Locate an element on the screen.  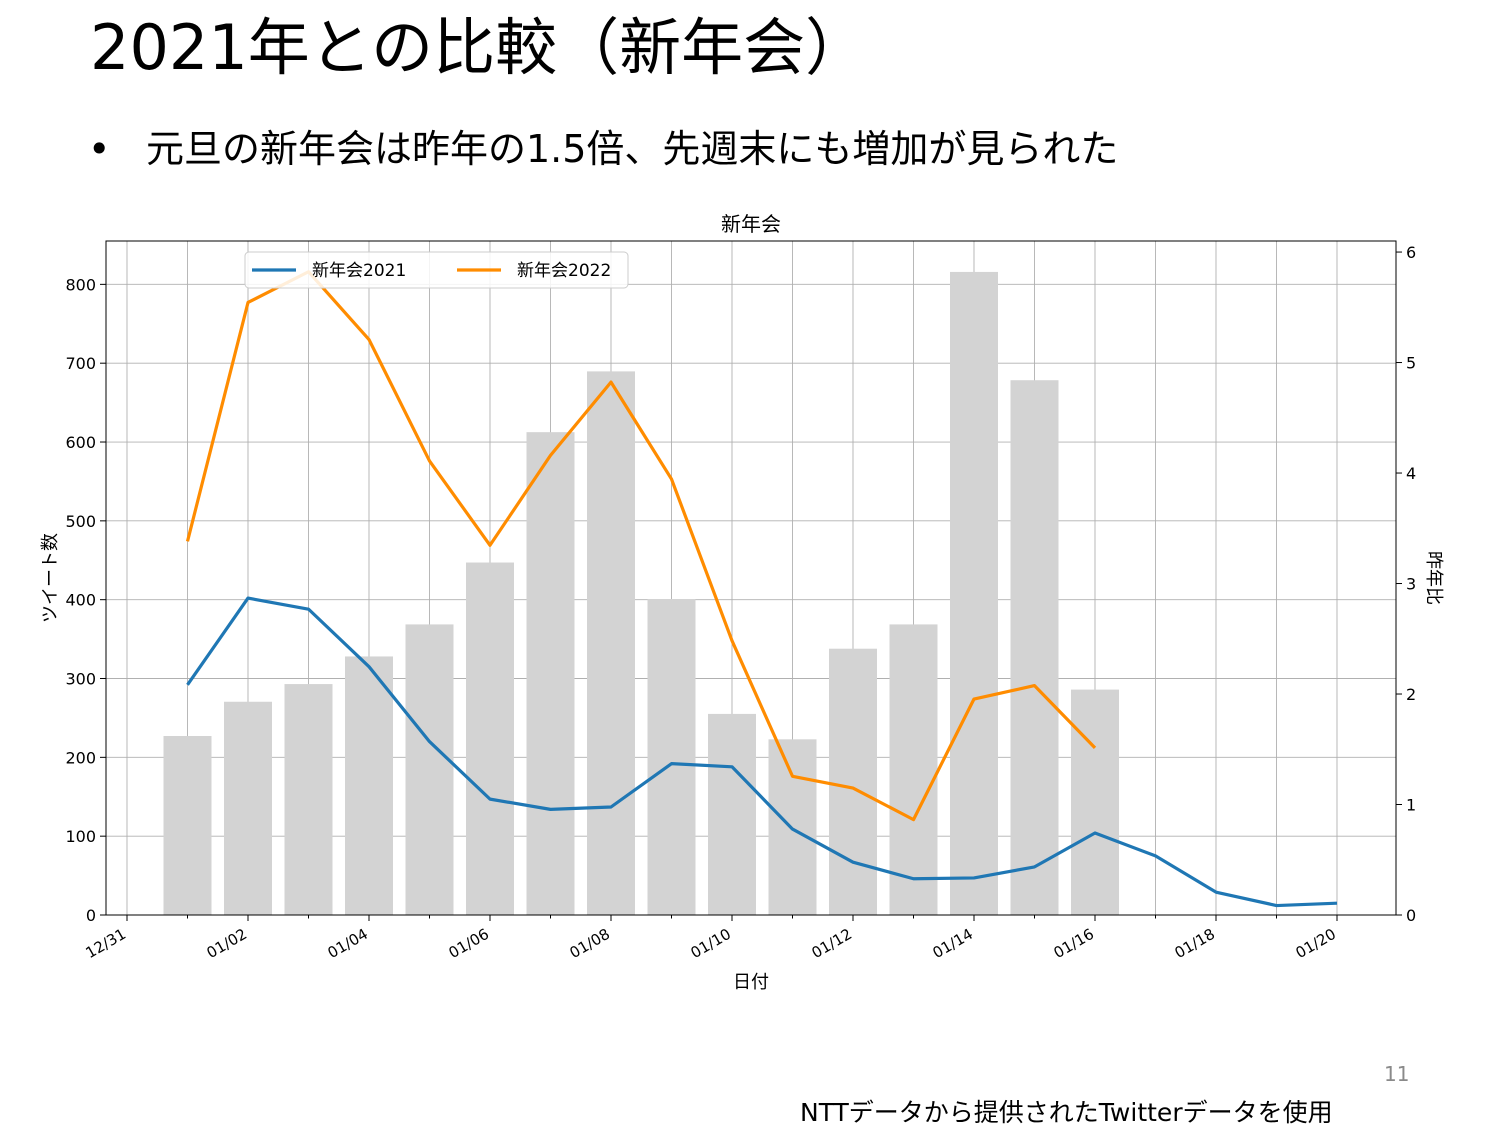
y-axis-label-right: 昨年比 is located at coordinates (1433, 578).